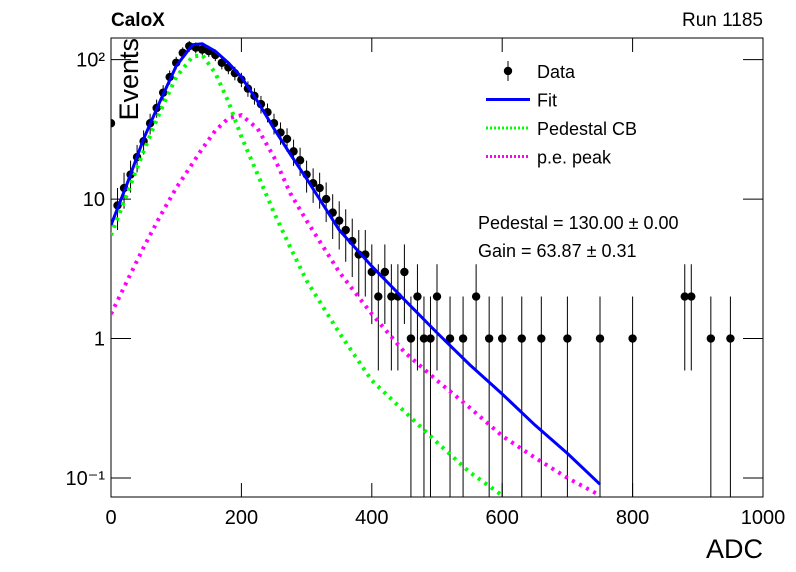  I want to click on chart-title: CaloX, so click(138, 20).